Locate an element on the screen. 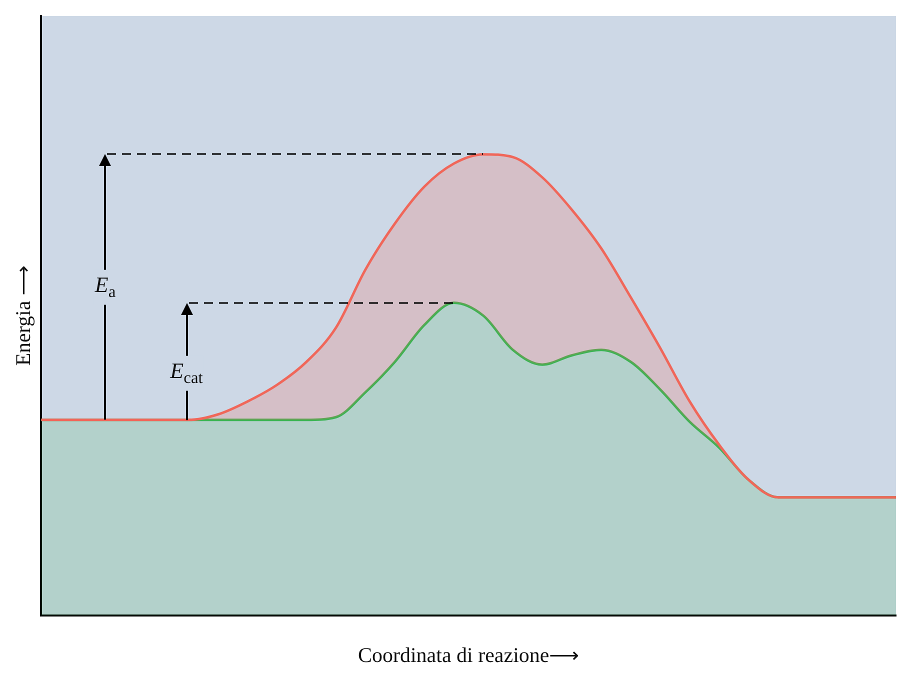  x-axis-title: Coordinata di reazione⟶ is located at coordinates (469, 654).